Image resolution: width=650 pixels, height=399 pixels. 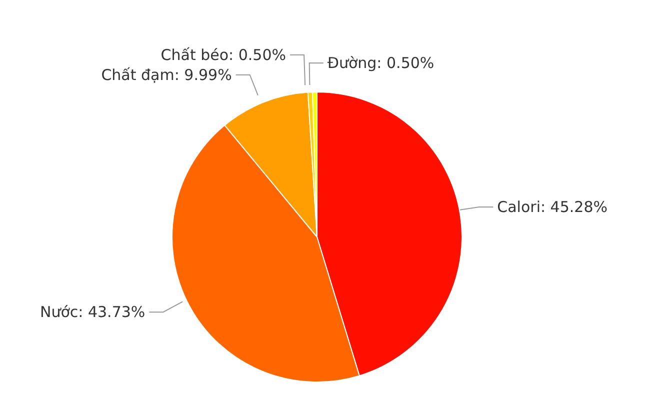 What do you see at coordinates (166, 75) in the screenshot?
I see `slice-label: Chất đạm: 9.99%` at bounding box center [166, 75].